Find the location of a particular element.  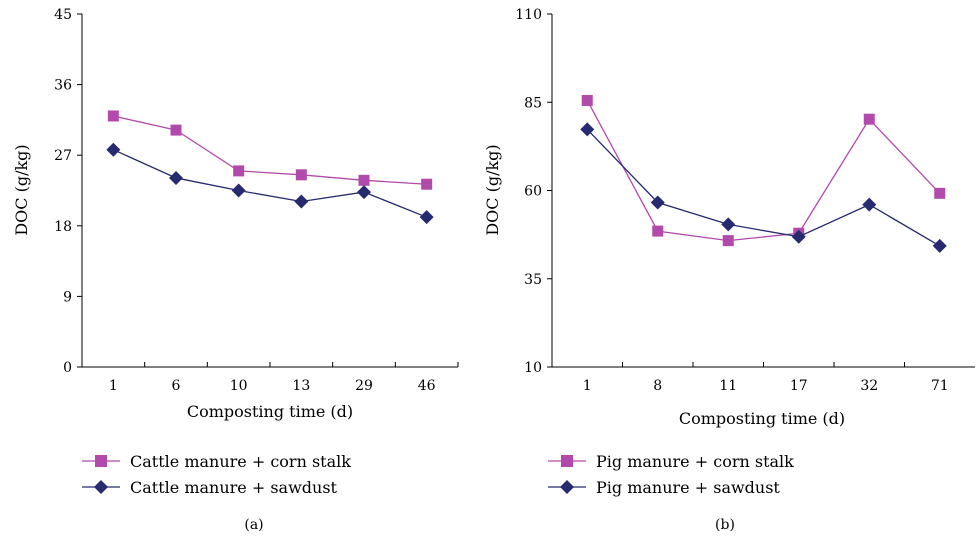

y-tick-label: 110 is located at coordinates (528, 15).